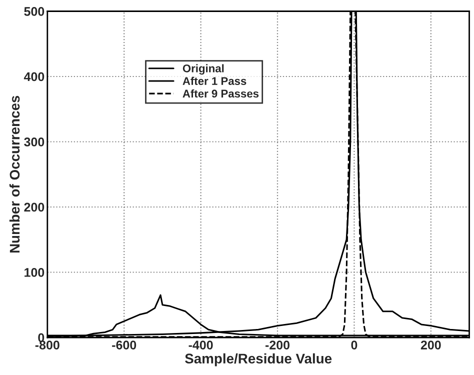 The image size is (474, 375). What do you see at coordinates (47, 345) in the screenshot?
I see `x-tick-label: -800` at bounding box center [47, 345].